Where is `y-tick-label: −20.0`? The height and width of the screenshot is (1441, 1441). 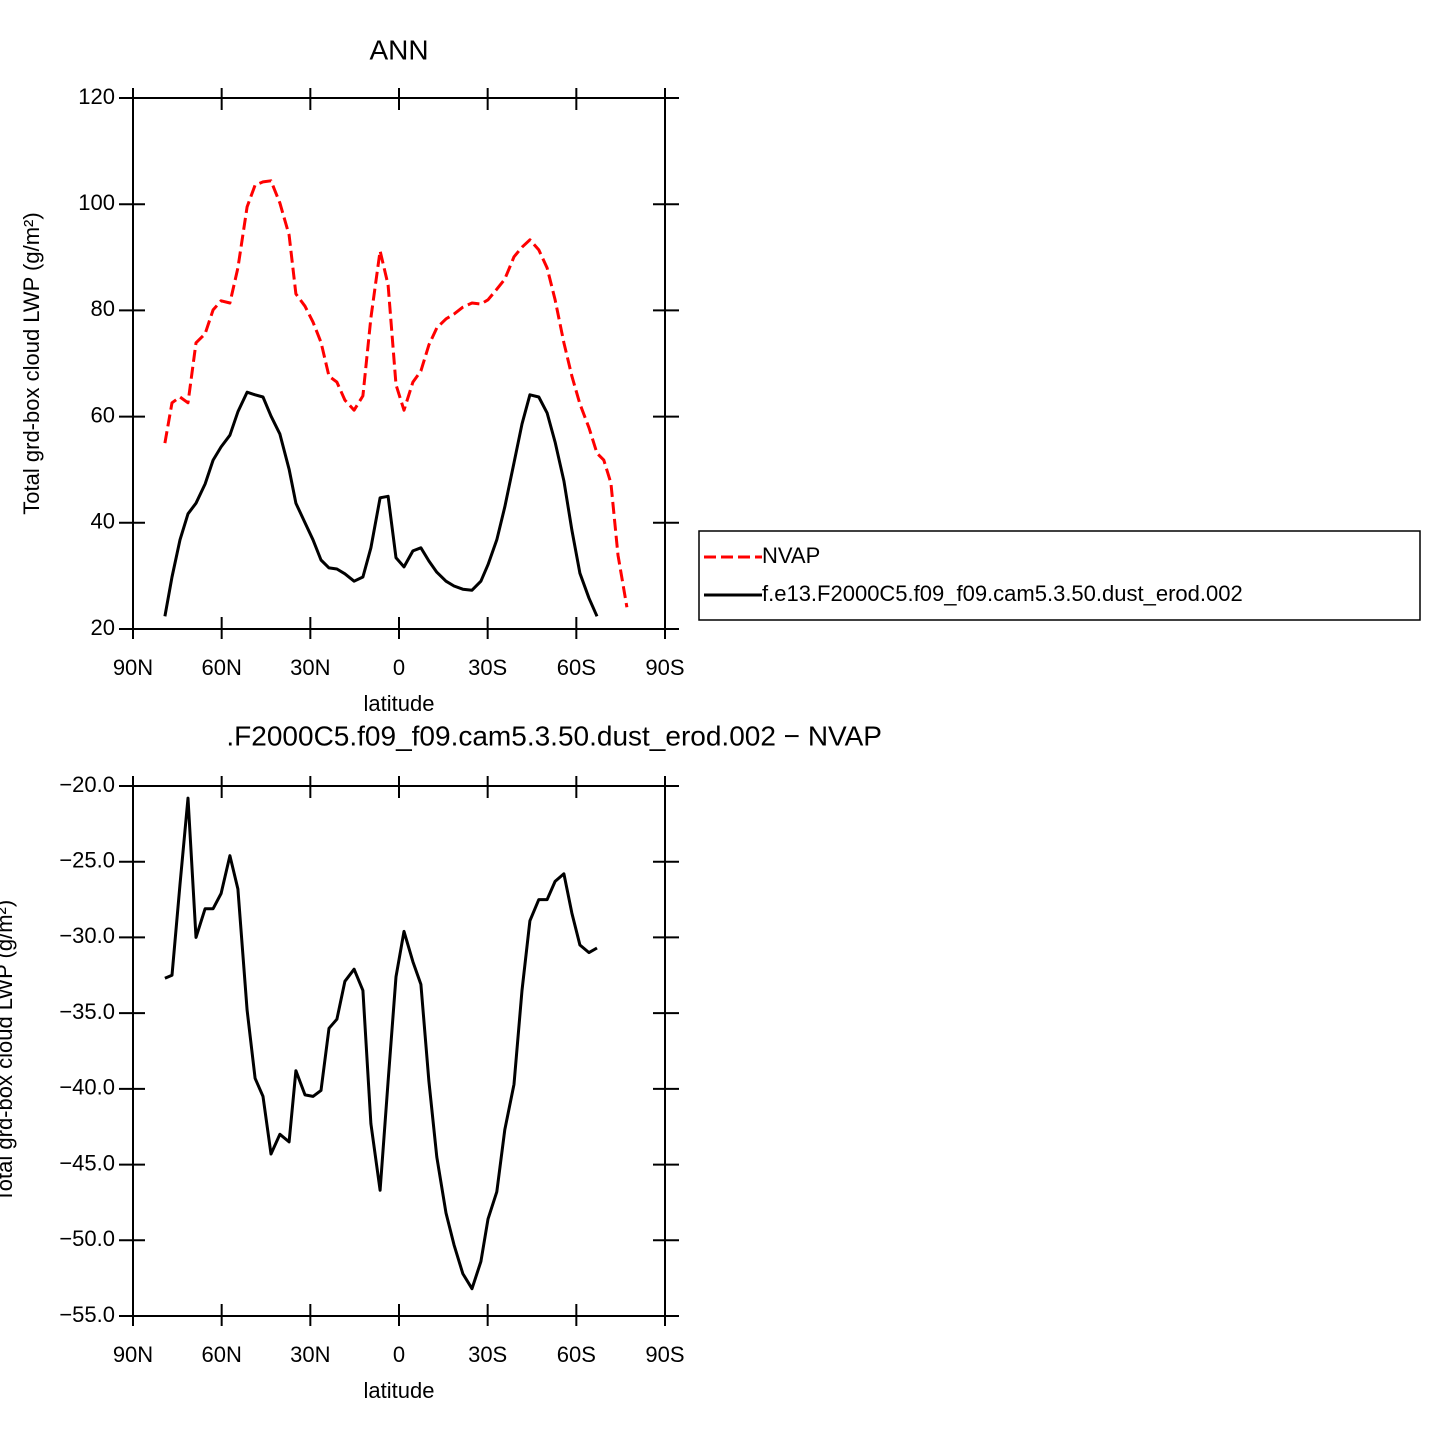 y-tick-label: −20.0 is located at coordinates (87, 784).